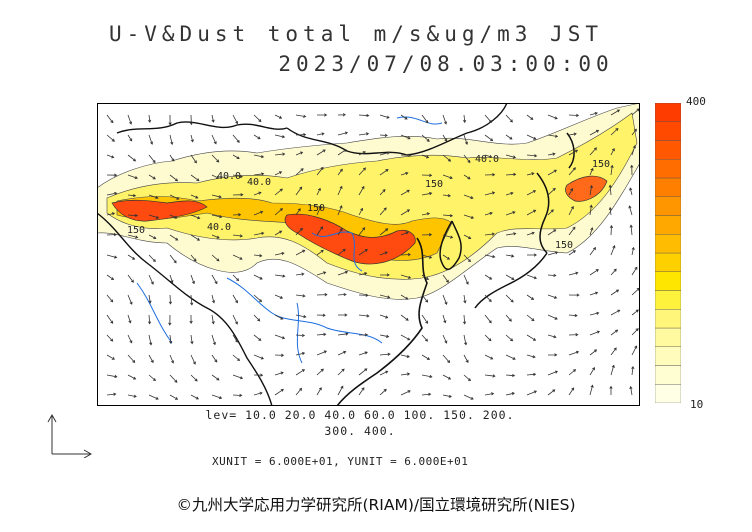 The width and height of the screenshot is (752, 532). What do you see at coordinates (668, 253) in the screenshot?
I see `colorbar` at bounding box center [668, 253].